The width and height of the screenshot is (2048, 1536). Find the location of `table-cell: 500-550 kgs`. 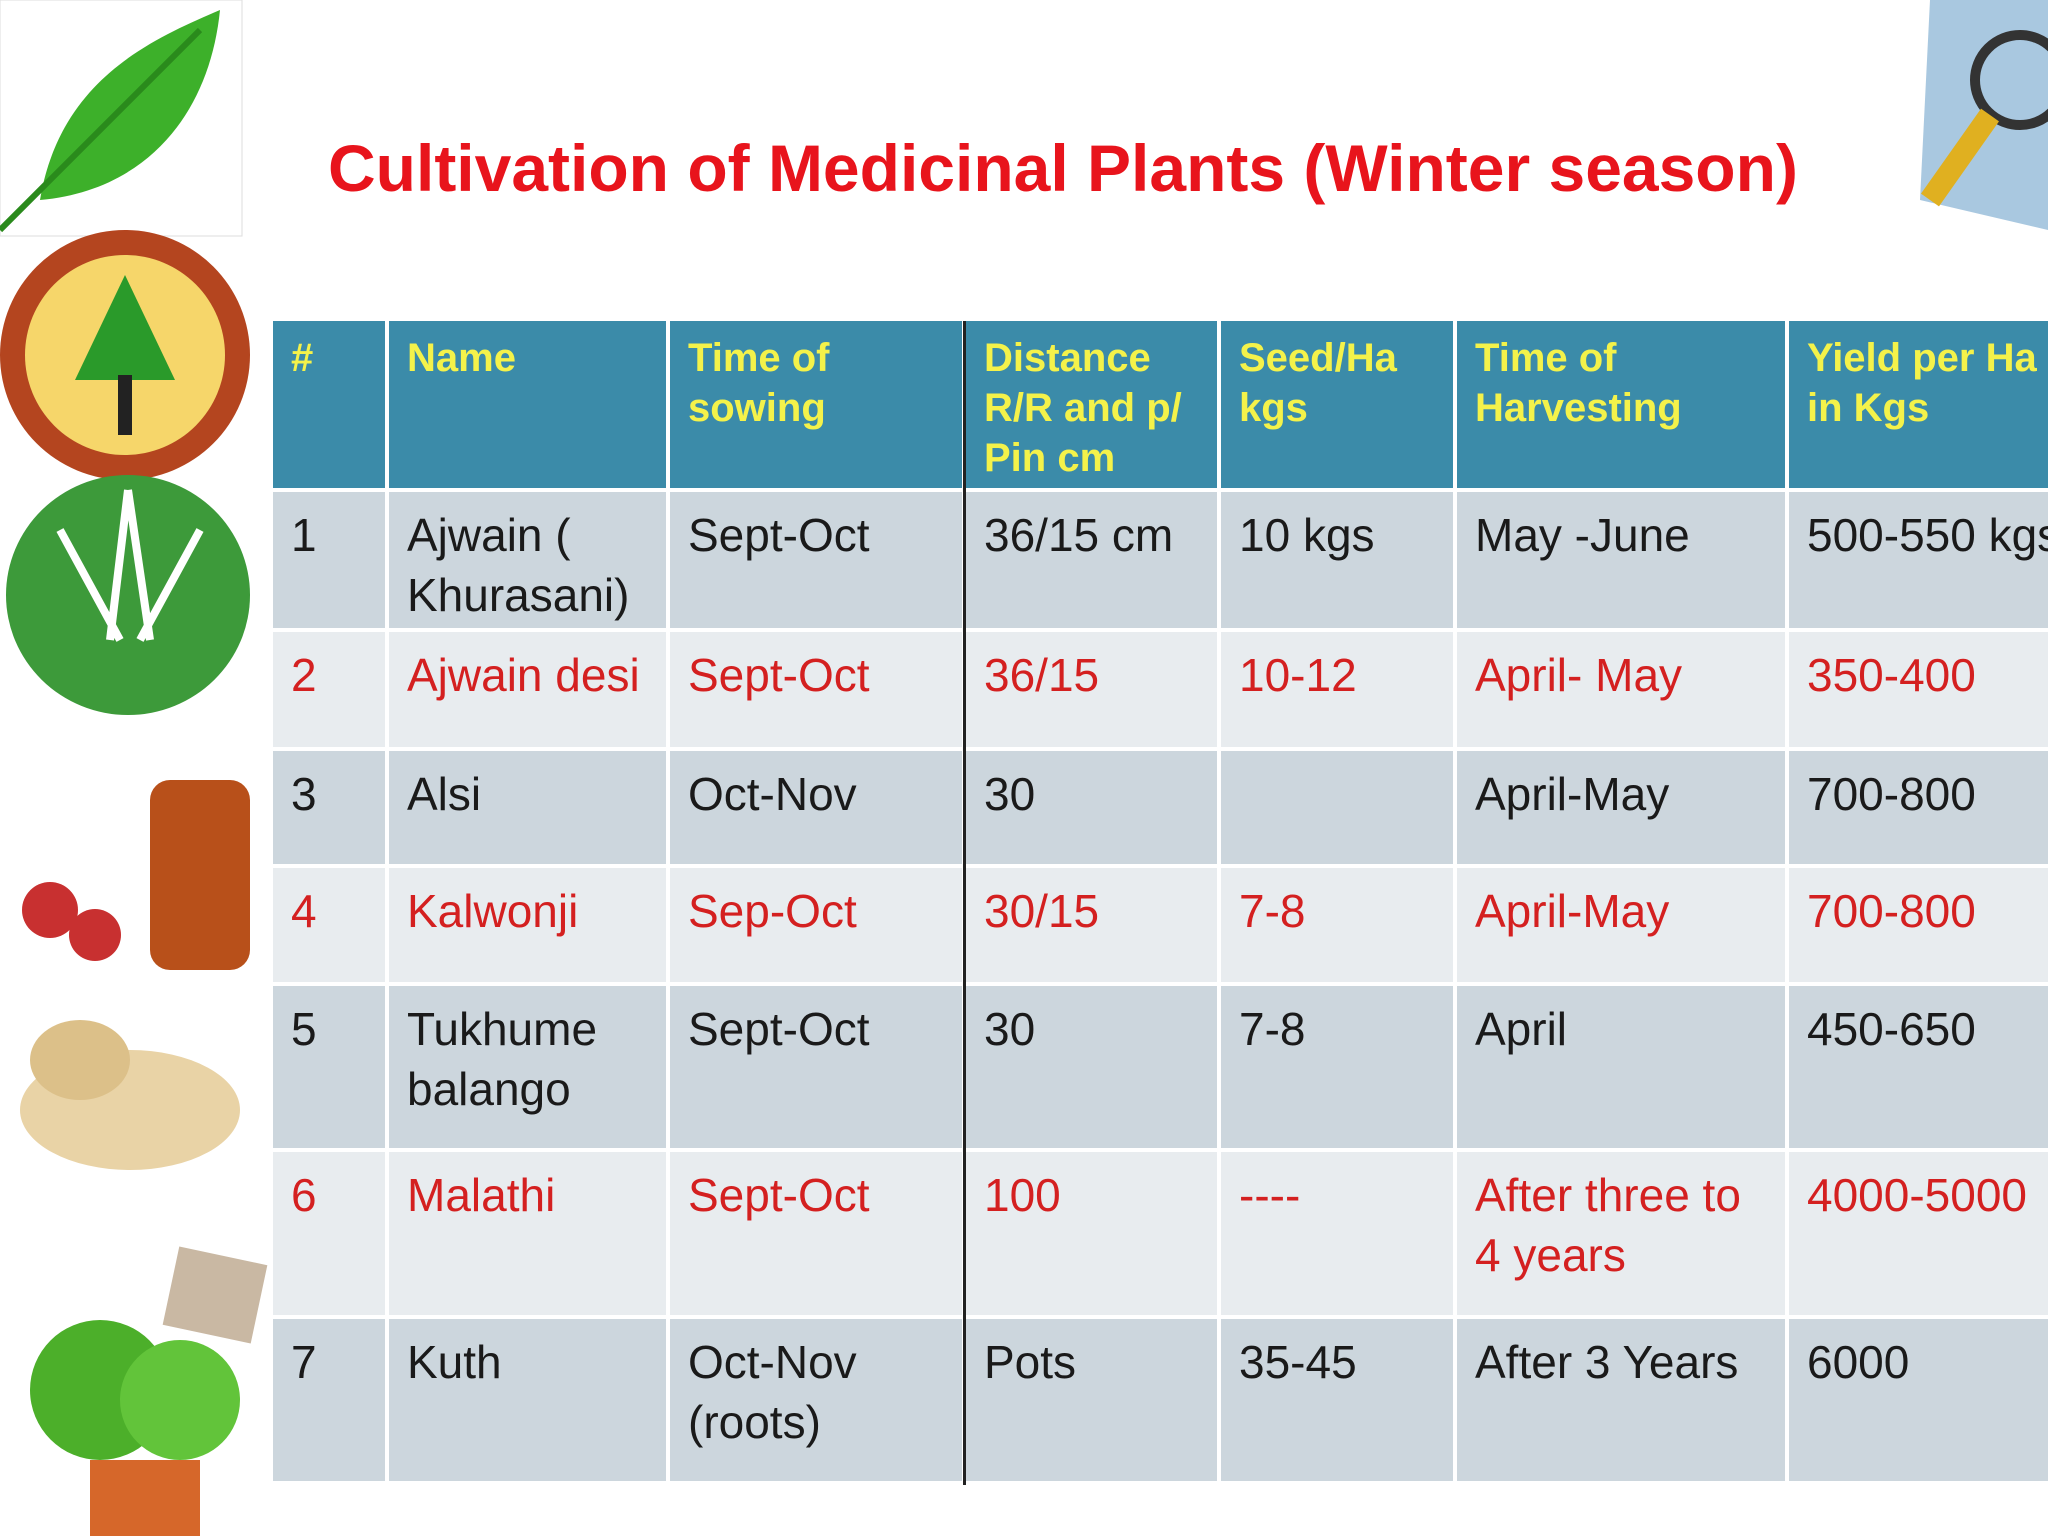

table-cell: 500-550 kgs is located at coordinates (1918, 560).